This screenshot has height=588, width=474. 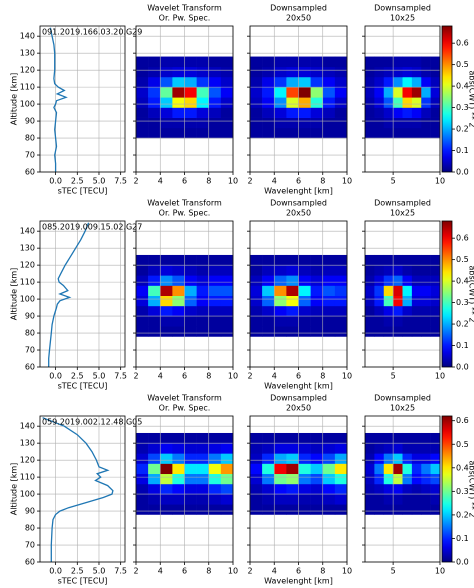 I want to click on x-tick-label: 0.0, so click(x=55, y=181).